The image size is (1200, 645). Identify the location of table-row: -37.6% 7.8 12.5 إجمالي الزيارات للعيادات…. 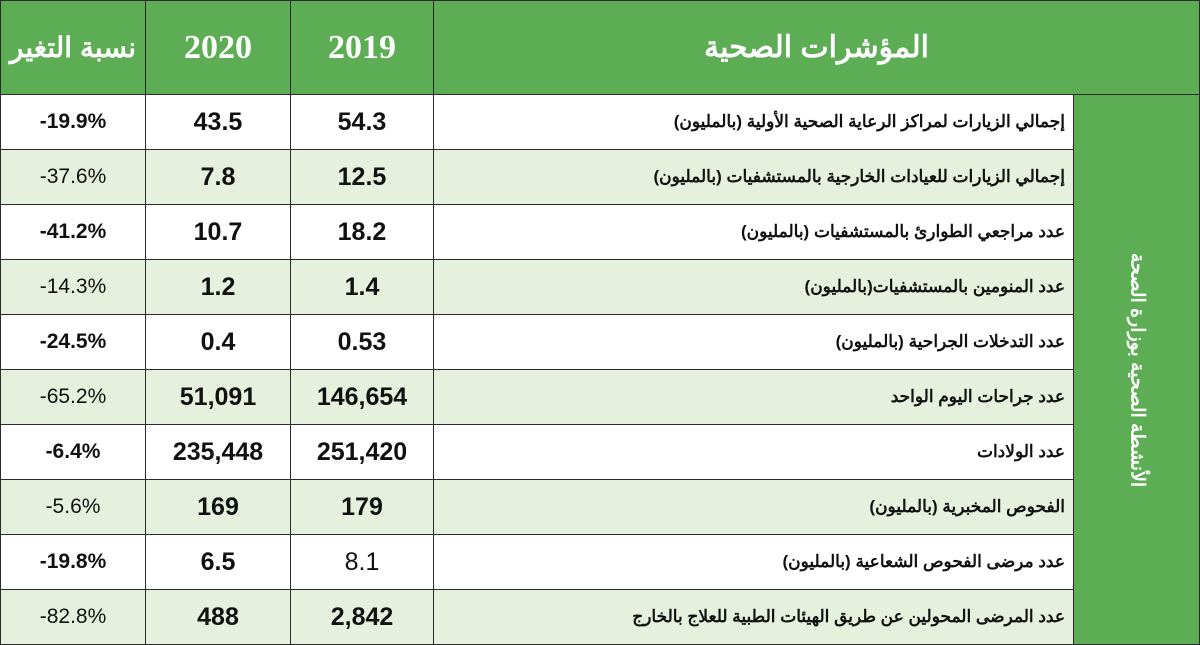
(600, 177).